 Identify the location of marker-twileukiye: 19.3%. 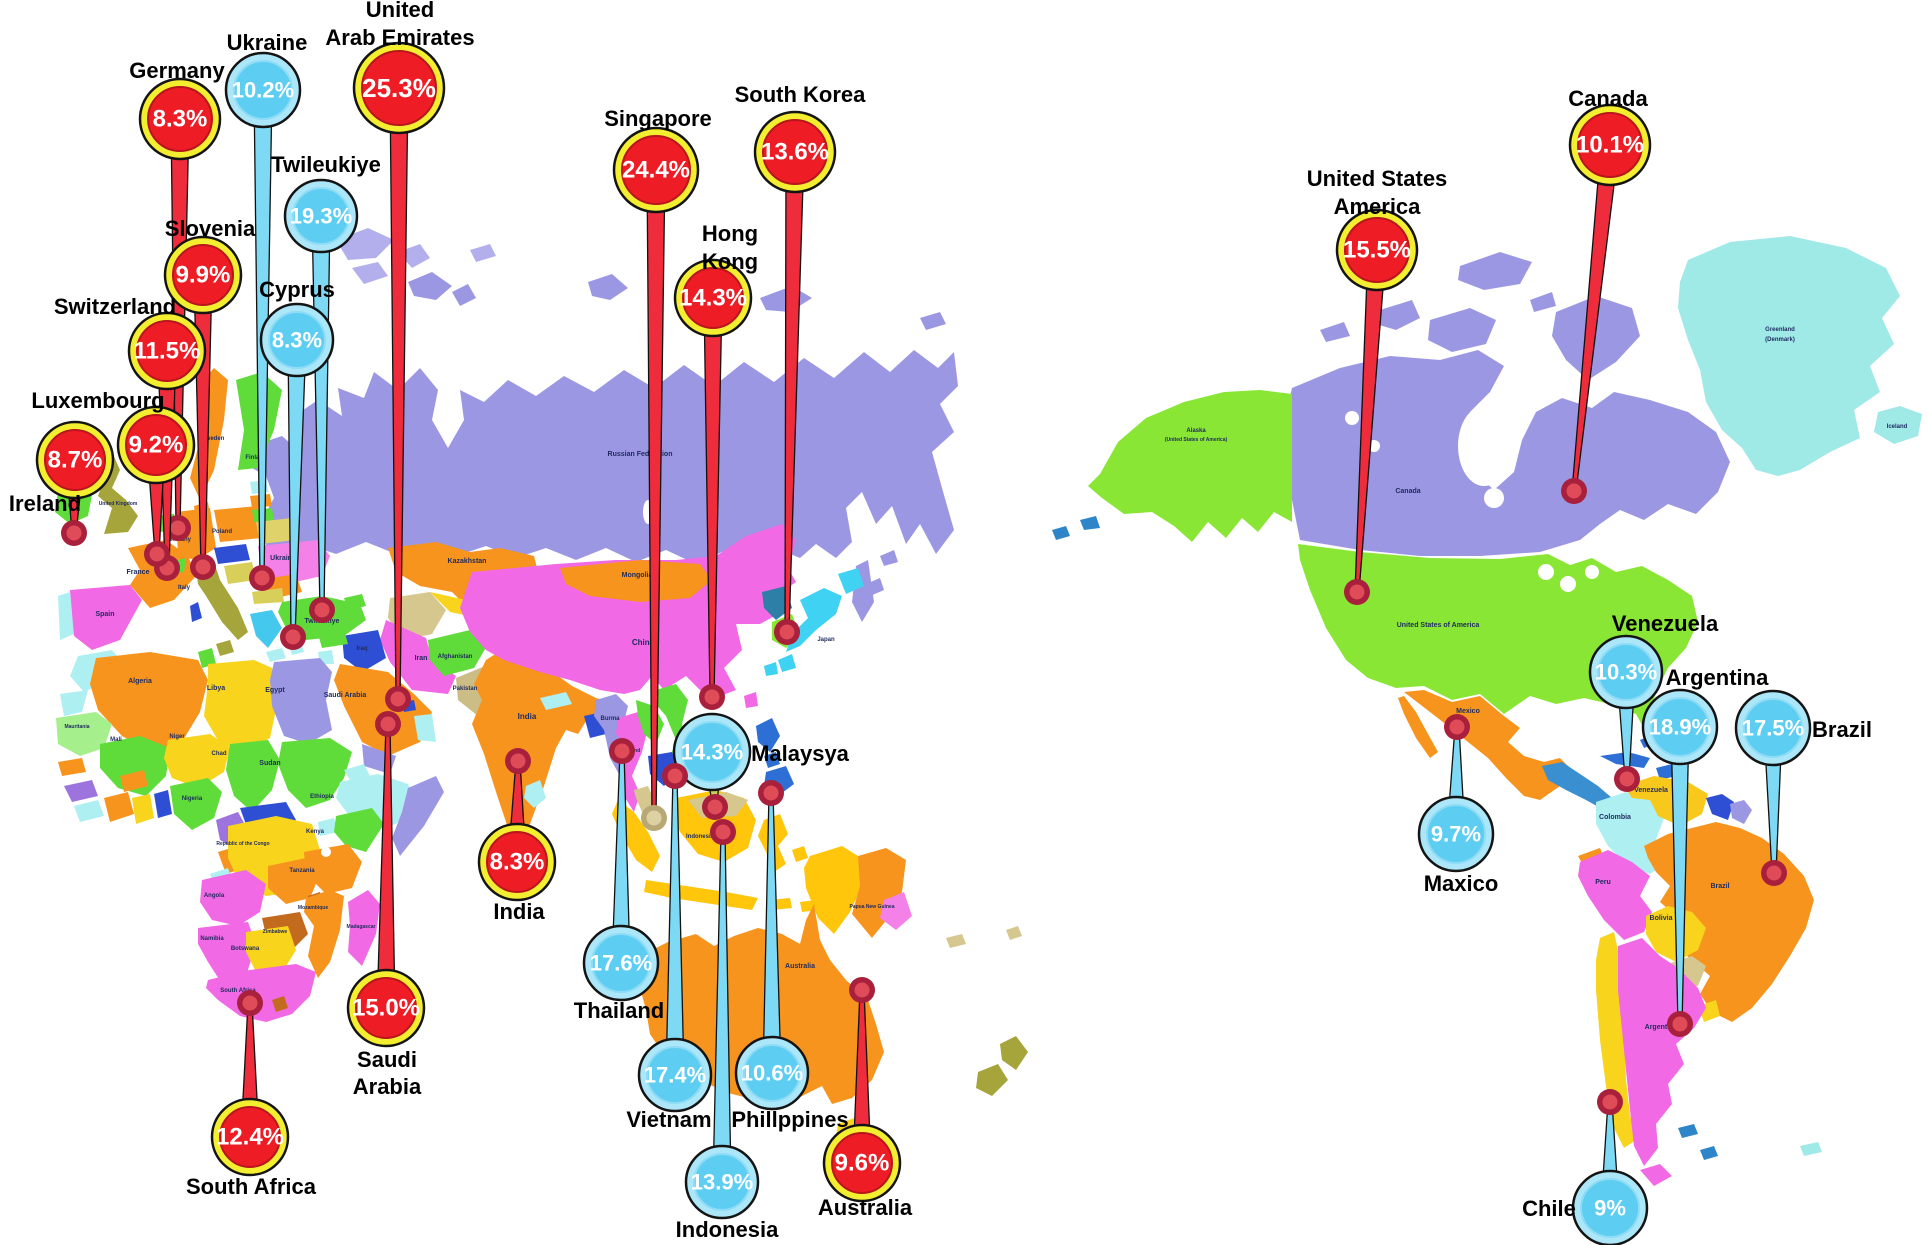
(321, 400).